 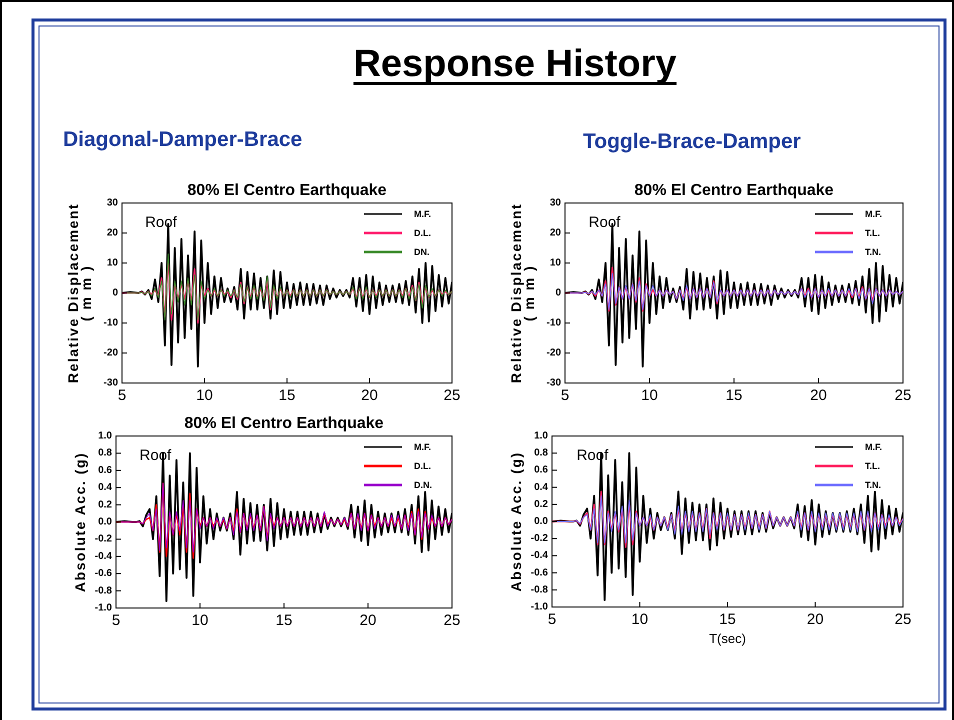 I want to click on text: Toggle-Brace-Damper, so click(x=692, y=141).